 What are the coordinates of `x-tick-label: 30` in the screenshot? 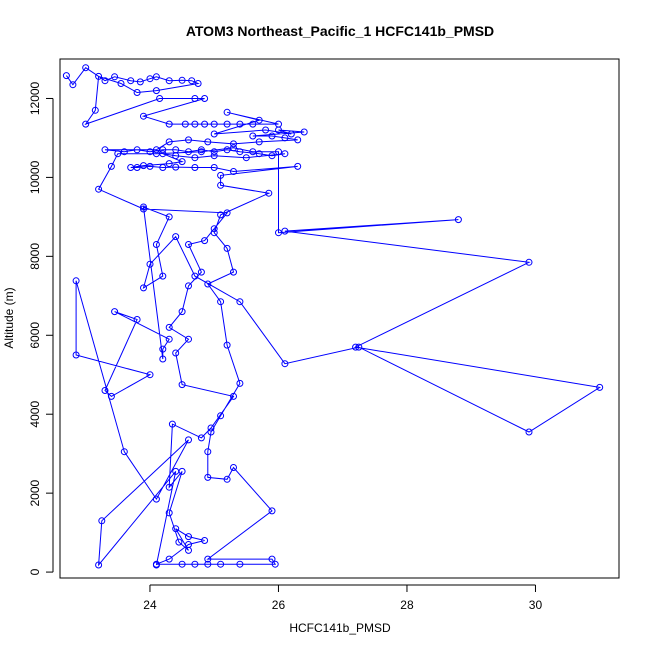 It's located at (536, 605).